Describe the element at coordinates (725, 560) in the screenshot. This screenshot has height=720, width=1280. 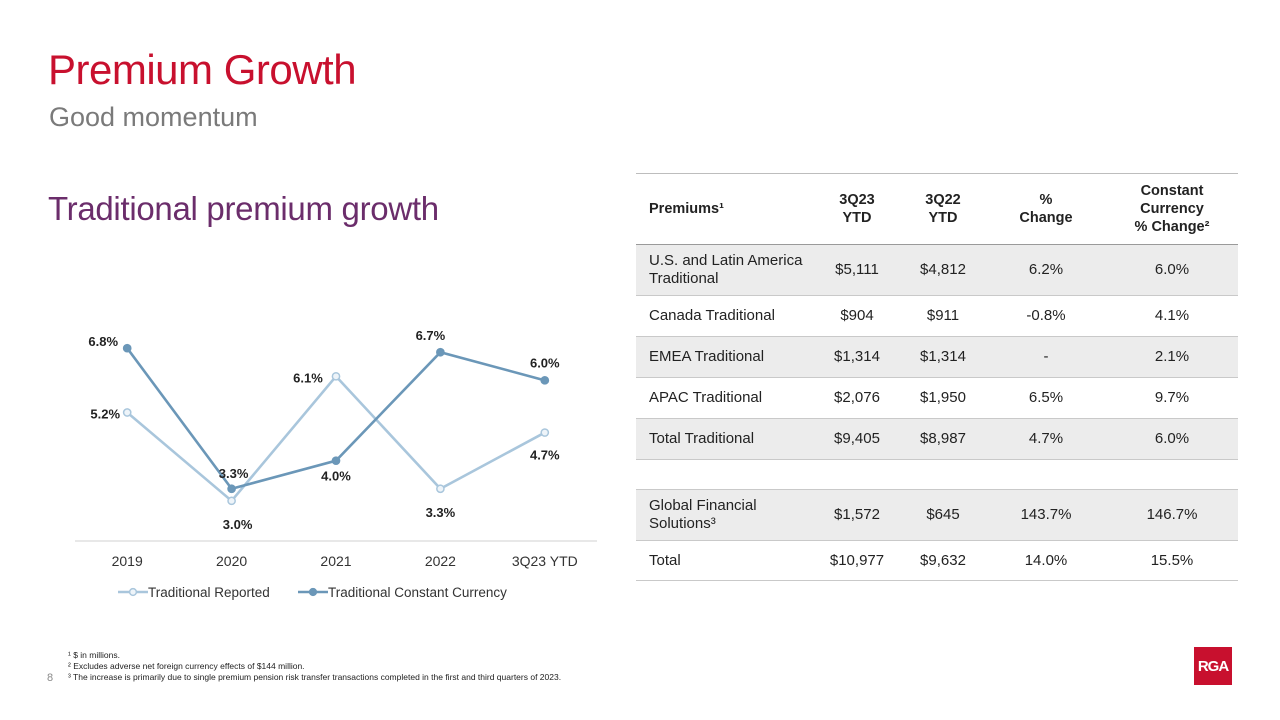
I see `row-label: Total` at that location.